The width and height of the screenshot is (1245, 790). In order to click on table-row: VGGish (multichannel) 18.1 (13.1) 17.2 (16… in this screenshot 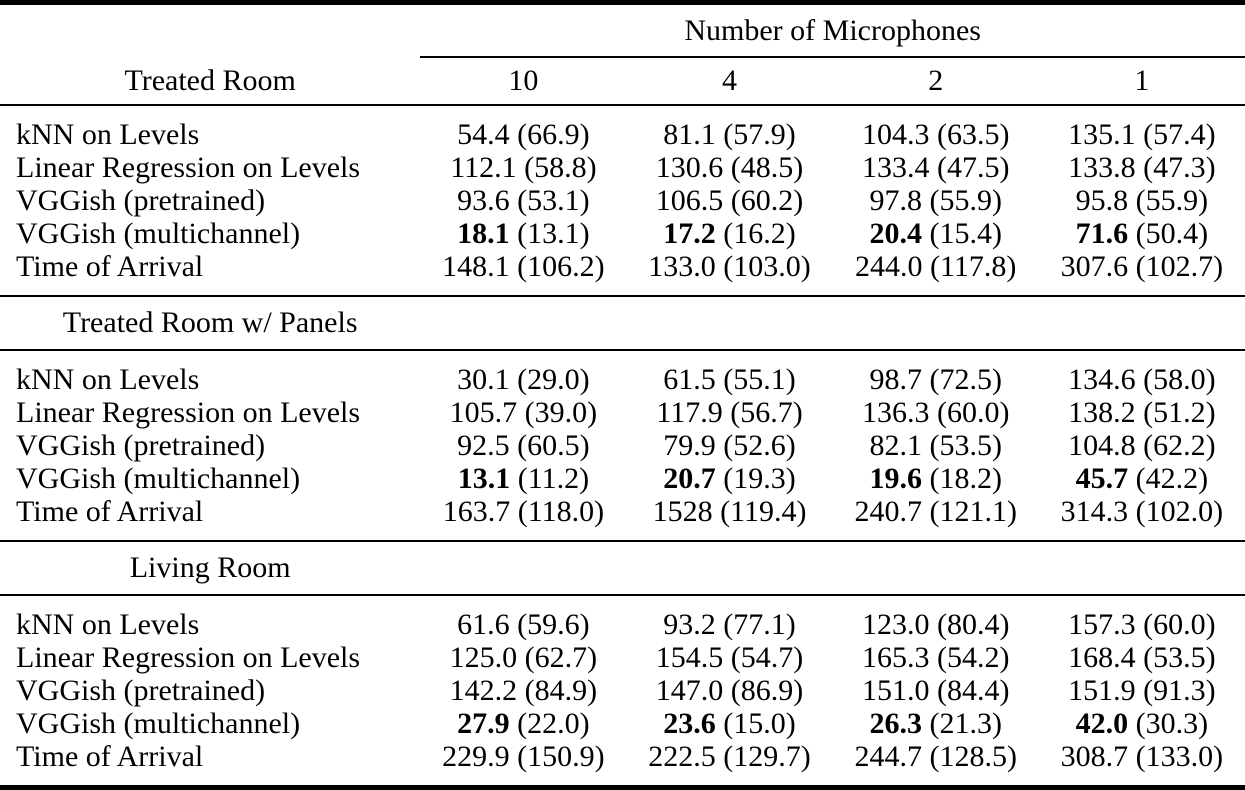, I will do `click(622, 233)`.